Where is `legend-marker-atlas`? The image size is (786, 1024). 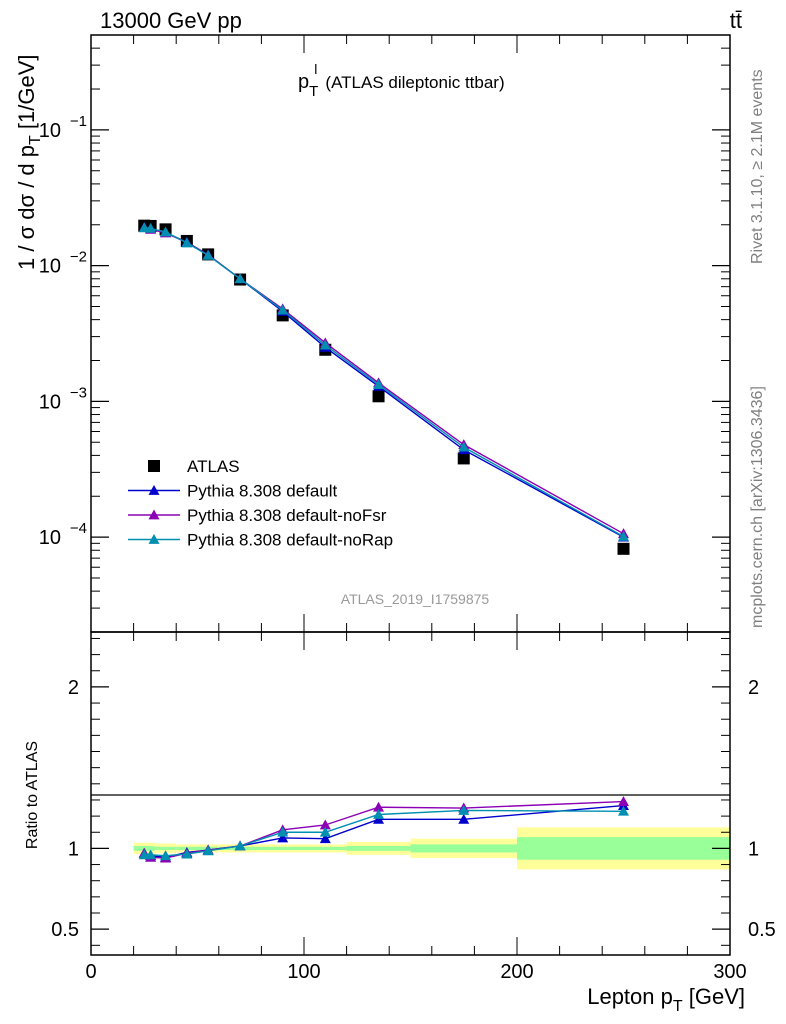 legend-marker-atlas is located at coordinates (154, 466).